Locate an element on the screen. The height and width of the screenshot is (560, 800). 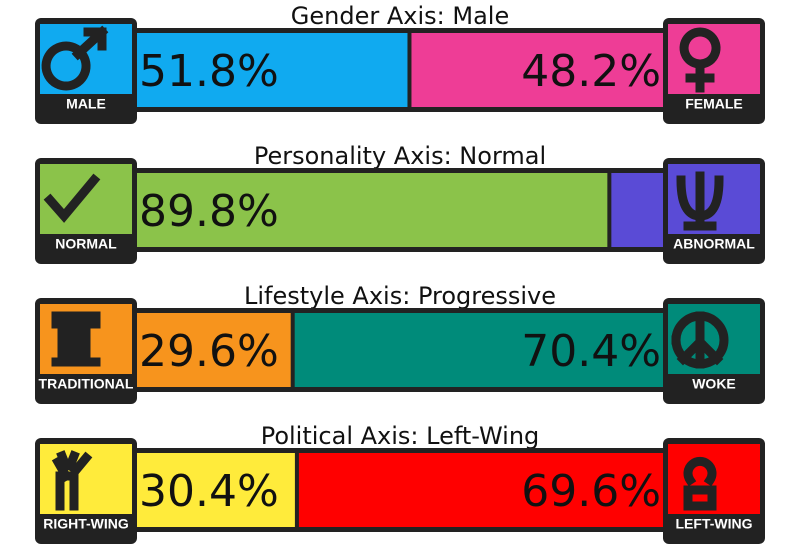
left-label: RIGHT-WING is located at coordinates (86, 524).